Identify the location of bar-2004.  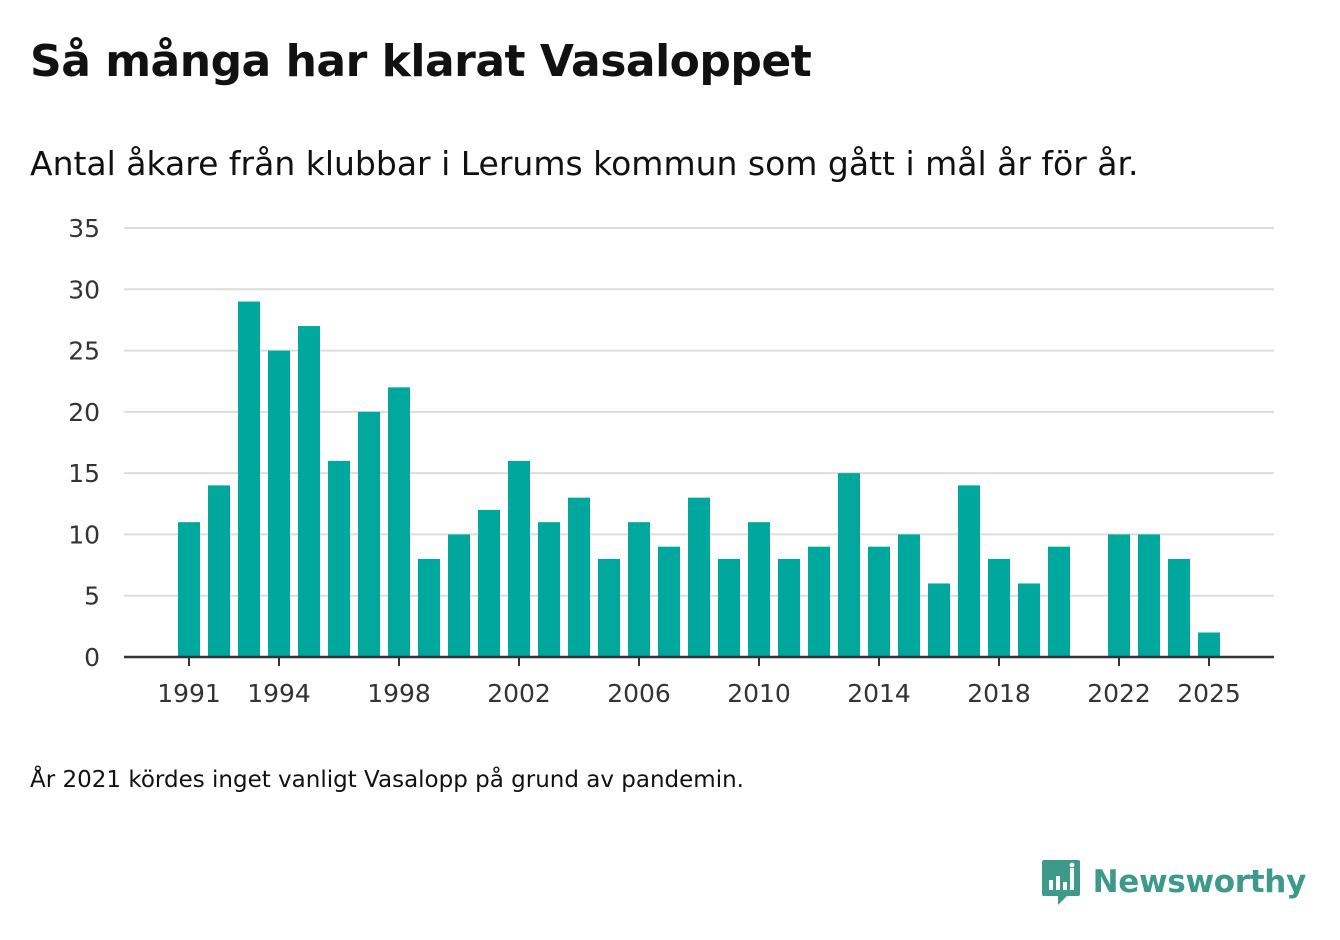
(579, 577).